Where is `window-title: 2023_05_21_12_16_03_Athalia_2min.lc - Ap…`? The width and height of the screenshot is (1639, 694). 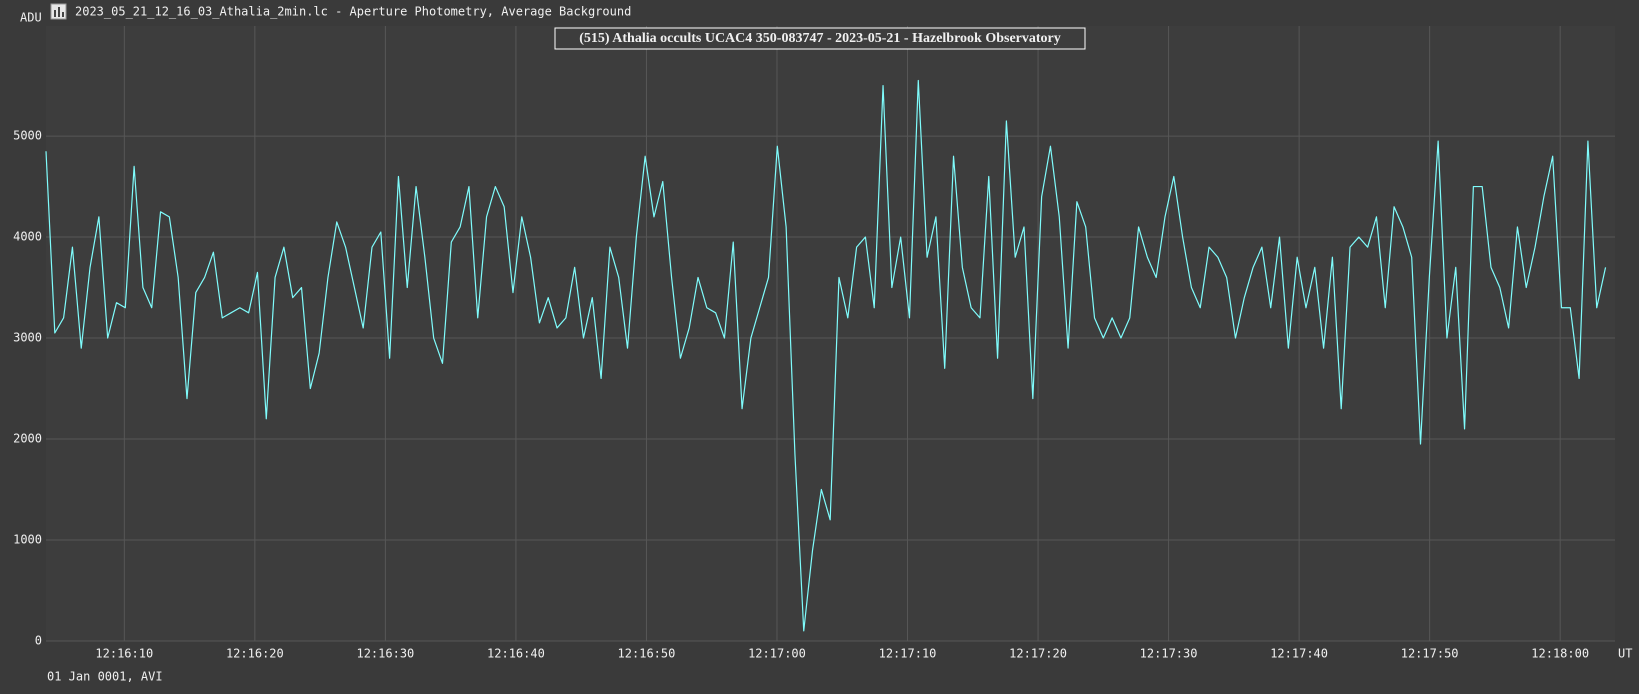
window-title: 2023_05_21_12_16_03_Athalia_2min.lc - Ap… is located at coordinates (353, 12).